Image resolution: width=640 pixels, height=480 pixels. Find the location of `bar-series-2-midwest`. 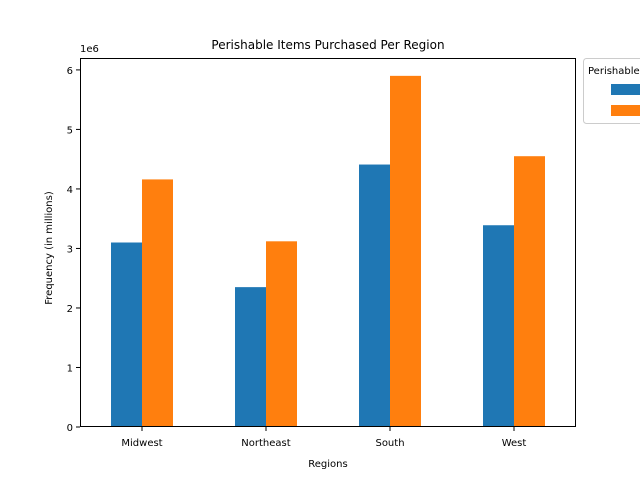

bar-series-2-midwest is located at coordinates (157, 303).